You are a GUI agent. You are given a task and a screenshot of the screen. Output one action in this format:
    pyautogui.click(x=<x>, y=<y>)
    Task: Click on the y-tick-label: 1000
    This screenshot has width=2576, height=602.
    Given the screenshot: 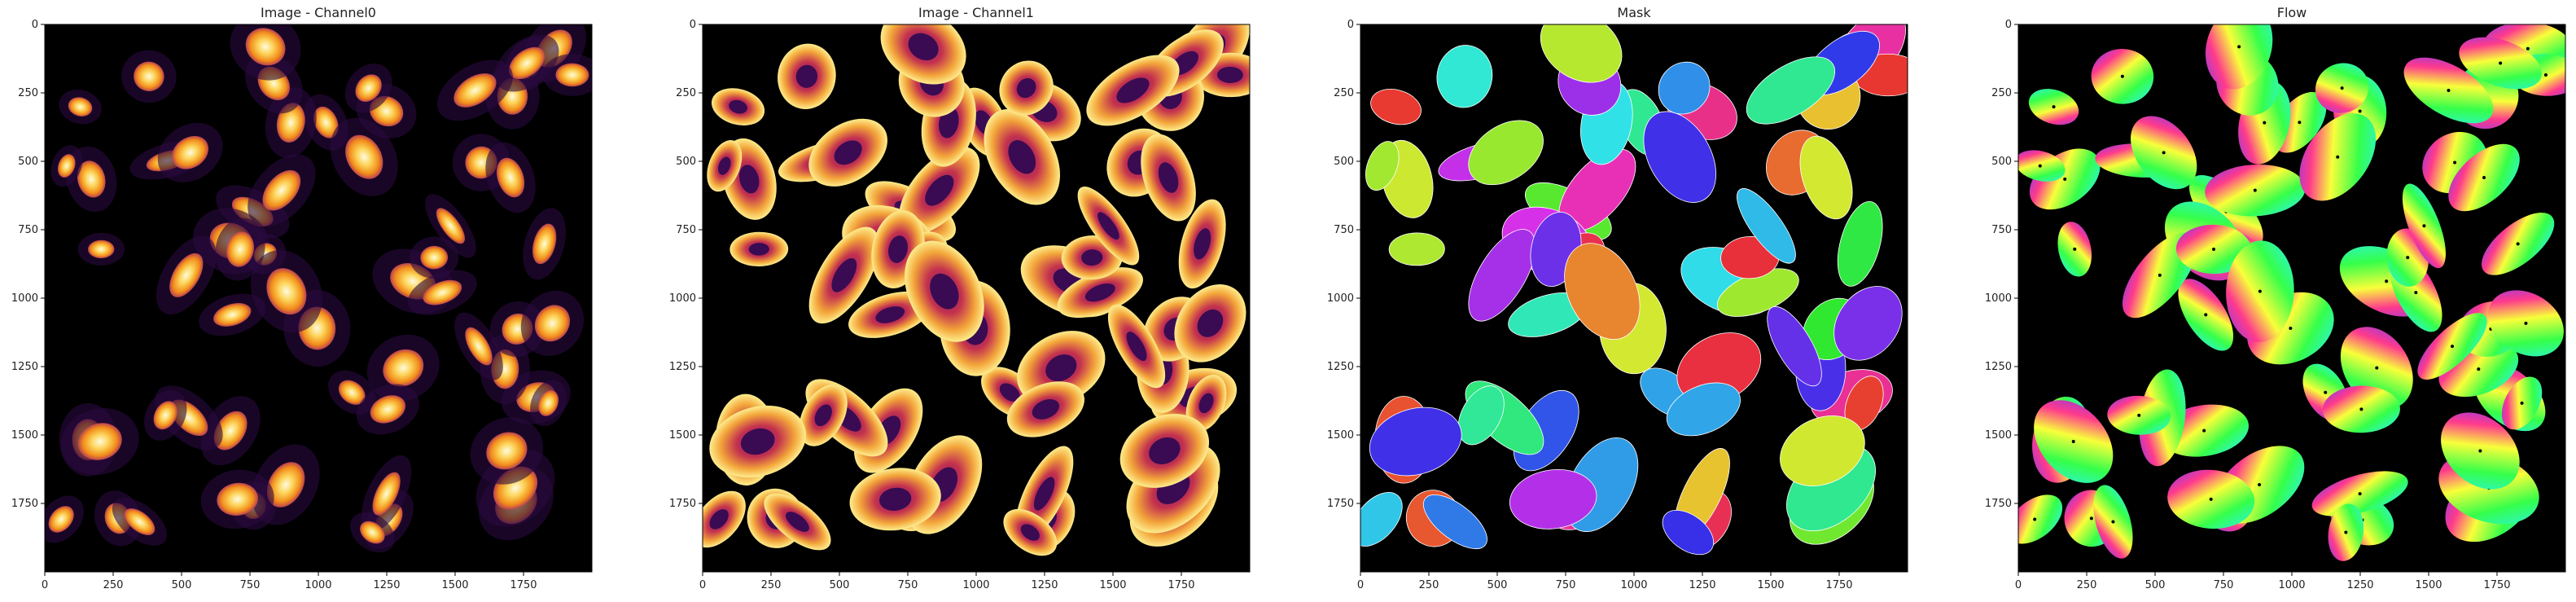 What is the action you would take?
    pyautogui.click(x=1340, y=298)
    